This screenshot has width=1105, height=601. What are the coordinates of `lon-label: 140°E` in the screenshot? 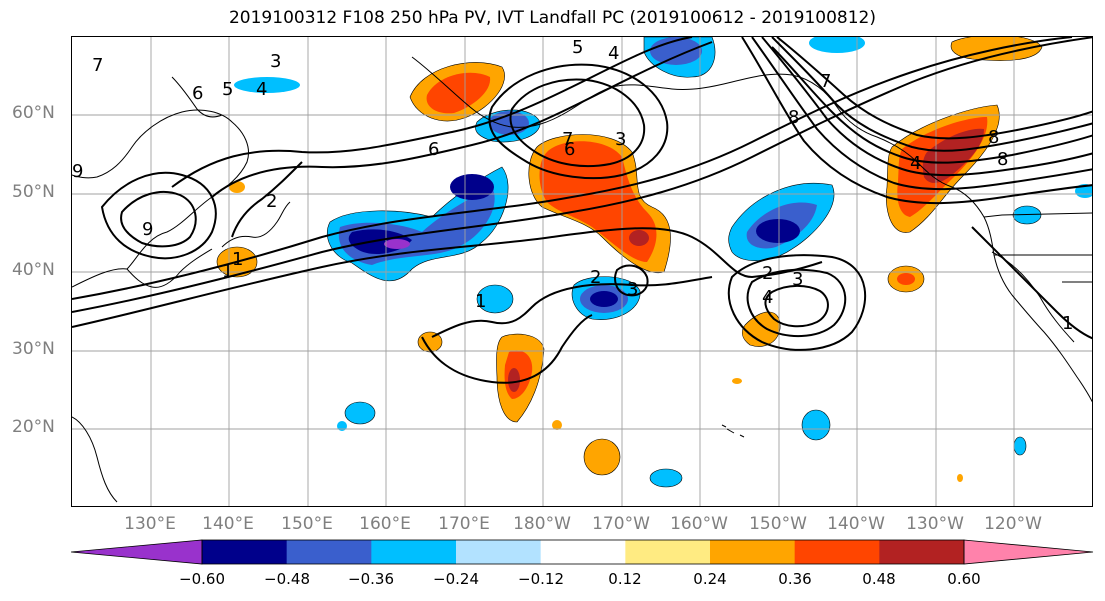 It's located at (228, 524).